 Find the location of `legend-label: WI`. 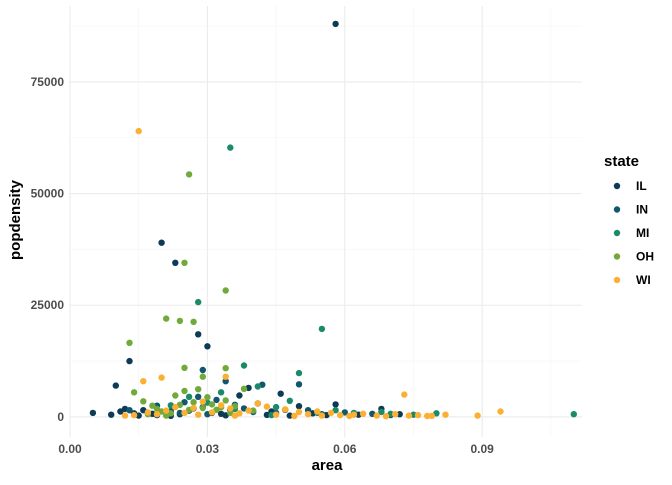

legend-label: WI is located at coordinates (643, 280).